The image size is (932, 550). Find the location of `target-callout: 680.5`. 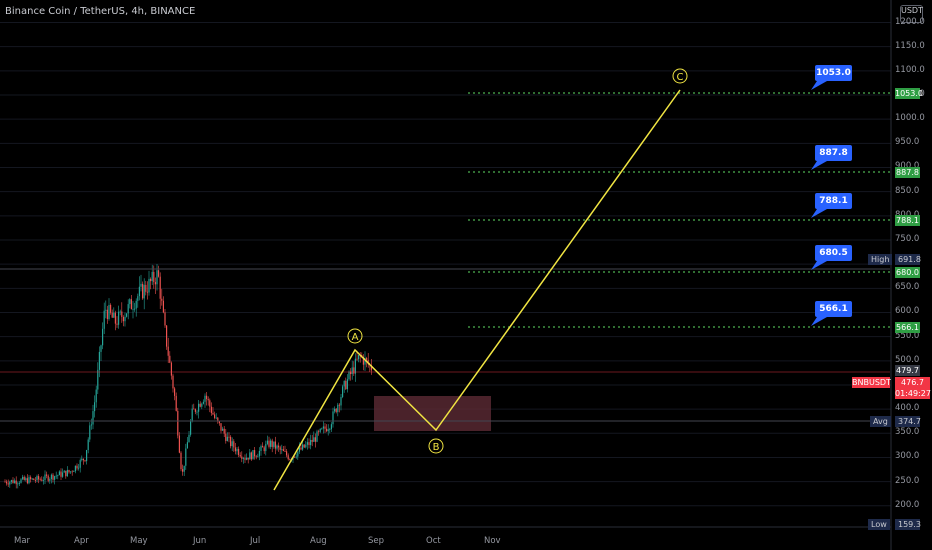

target-callout: 680.5 is located at coordinates (833, 253).